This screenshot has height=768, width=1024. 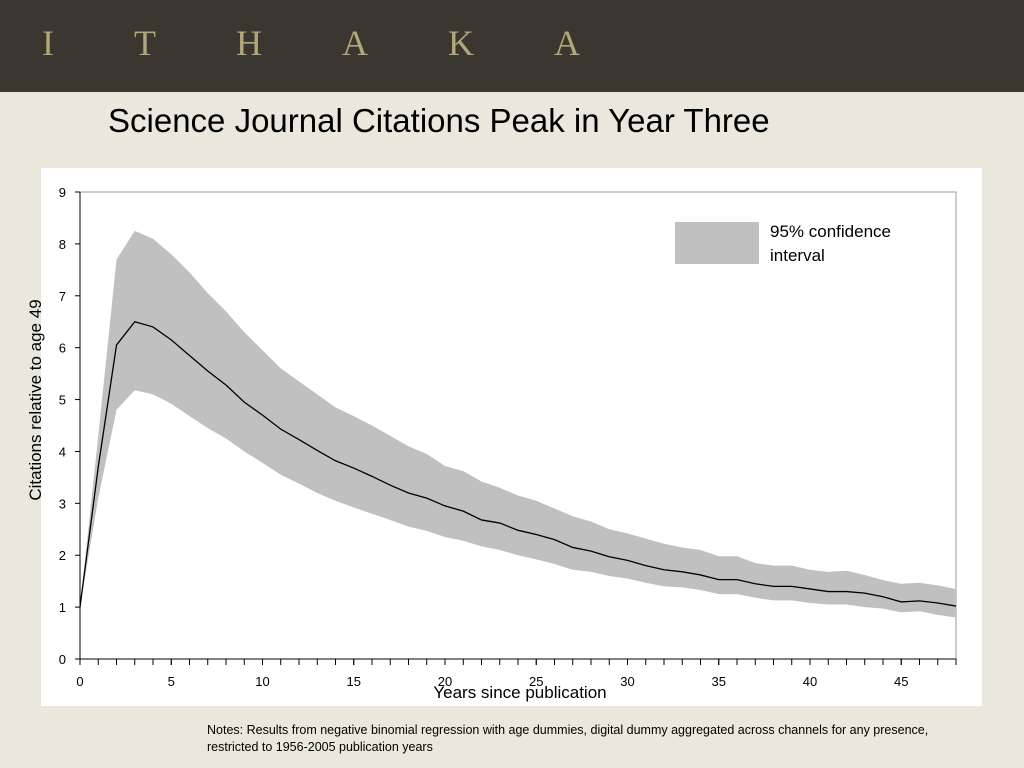 What do you see at coordinates (62, 296) in the screenshot?
I see `y-tick-label: 7` at bounding box center [62, 296].